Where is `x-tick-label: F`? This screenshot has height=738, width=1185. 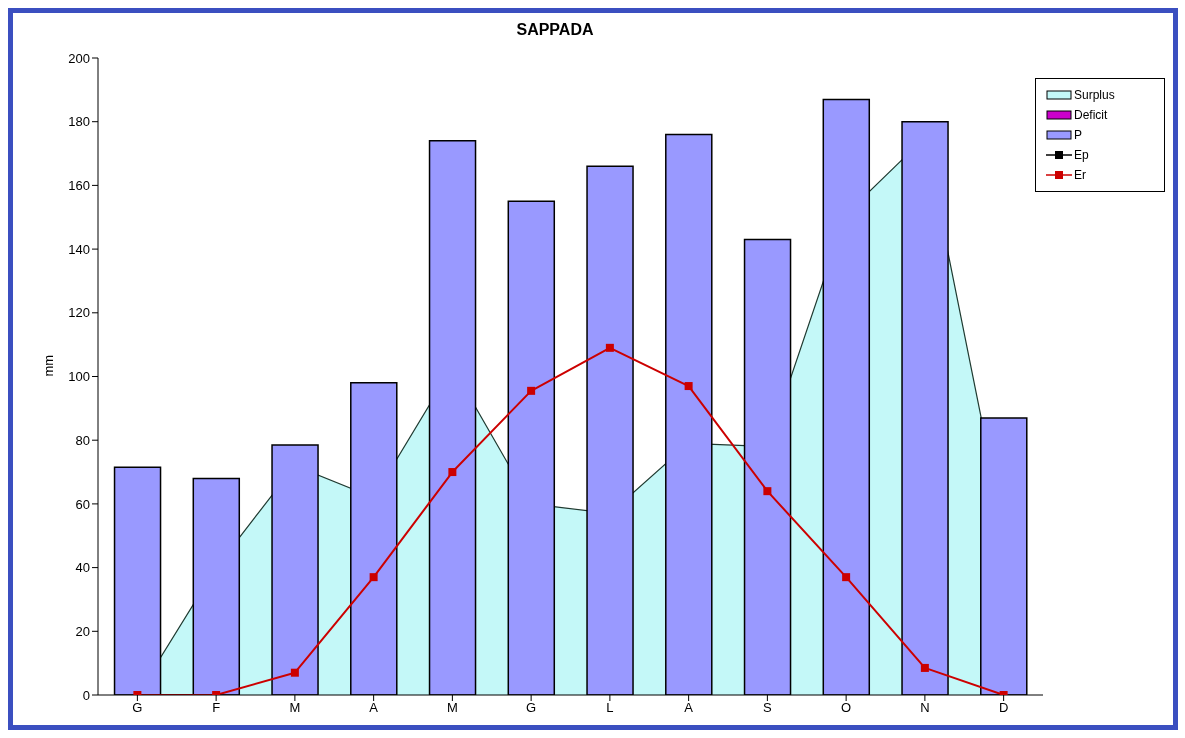
x-tick-label: F is located at coordinates (216, 708).